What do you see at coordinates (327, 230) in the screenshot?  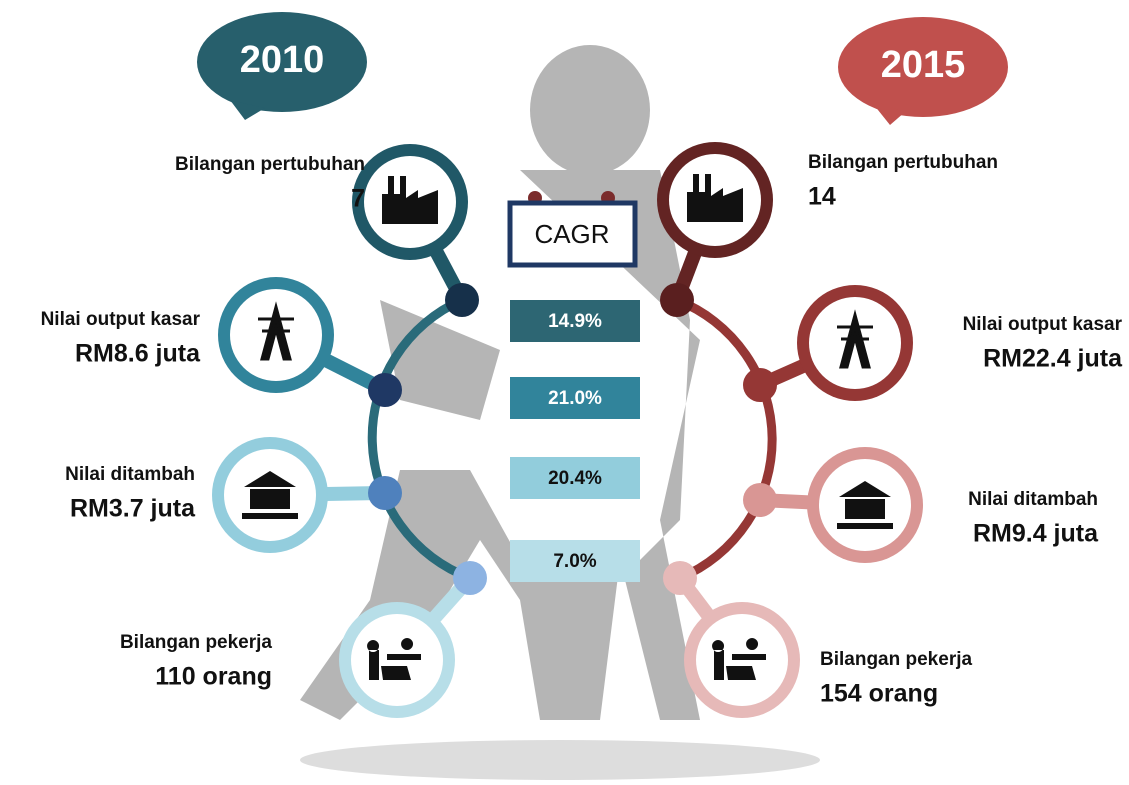 I see `indicator: Bilangan pertubuhan 7` at bounding box center [327, 230].